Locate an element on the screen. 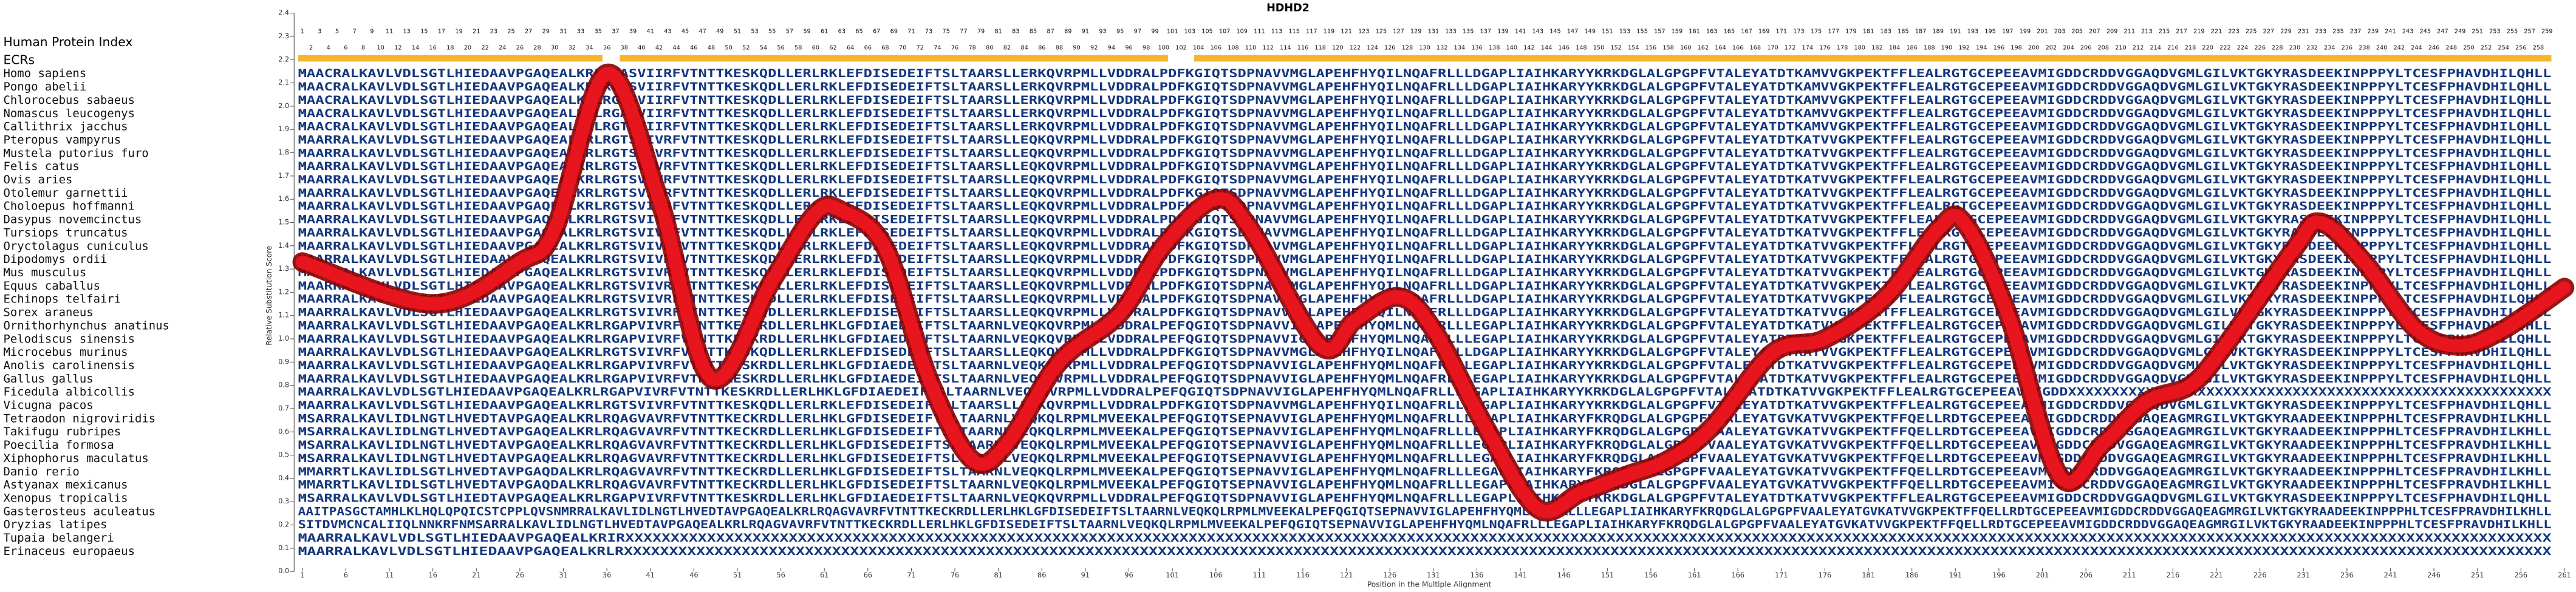  position-number: 110 is located at coordinates (1251, 47).